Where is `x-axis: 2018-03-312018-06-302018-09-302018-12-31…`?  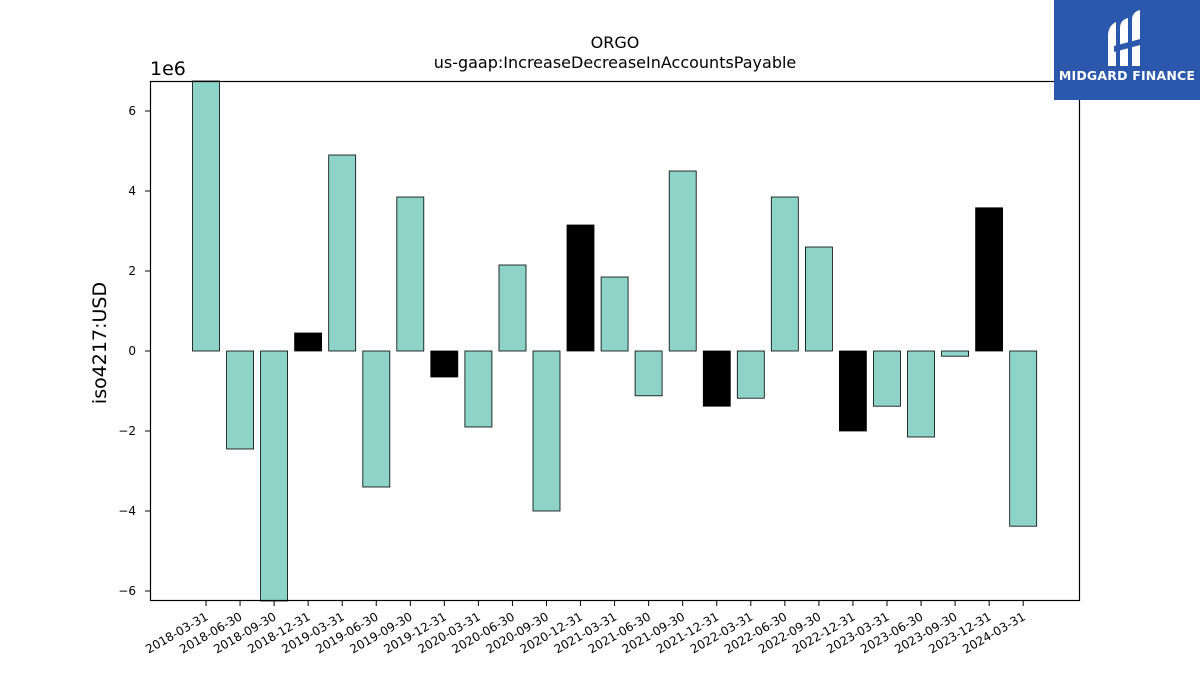
x-axis: 2018-03-312018-06-302018-09-302018-12-31… is located at coordinates (585, 628).